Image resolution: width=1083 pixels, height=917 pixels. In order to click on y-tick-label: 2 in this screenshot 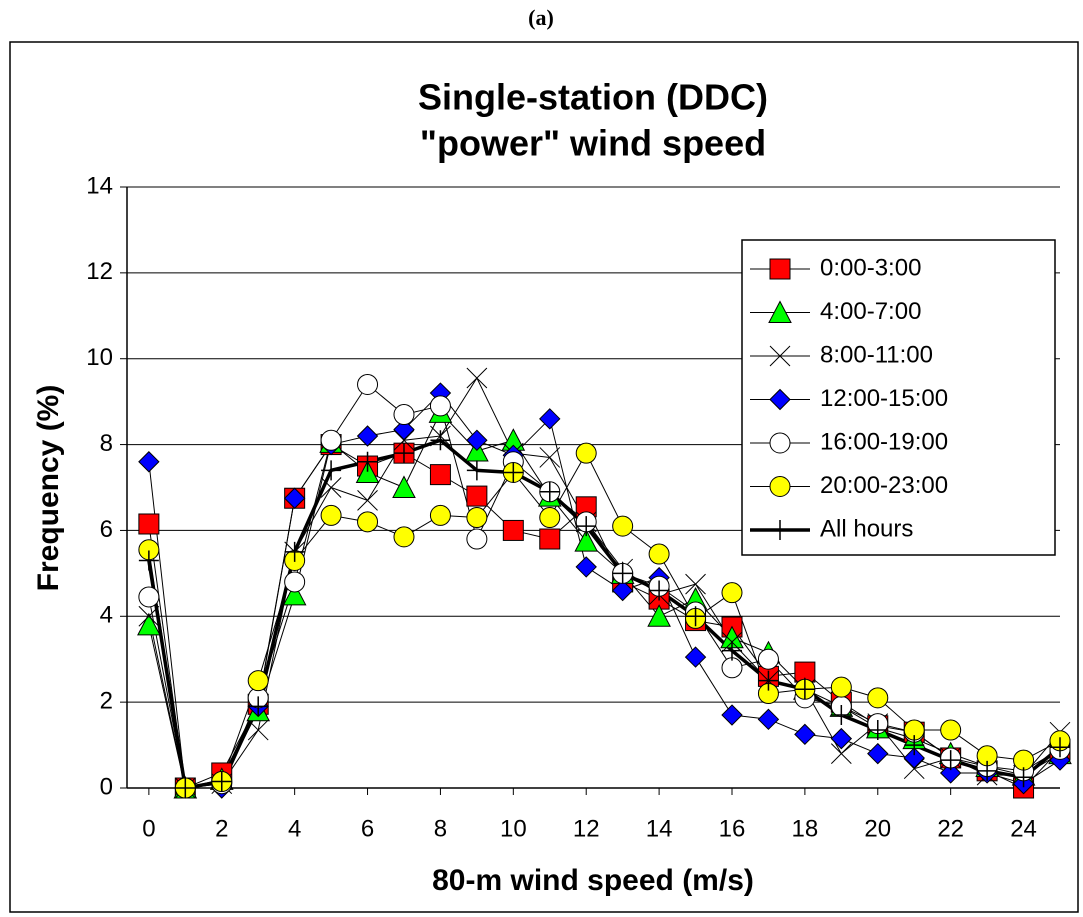, I will do `click(106, 700)`.